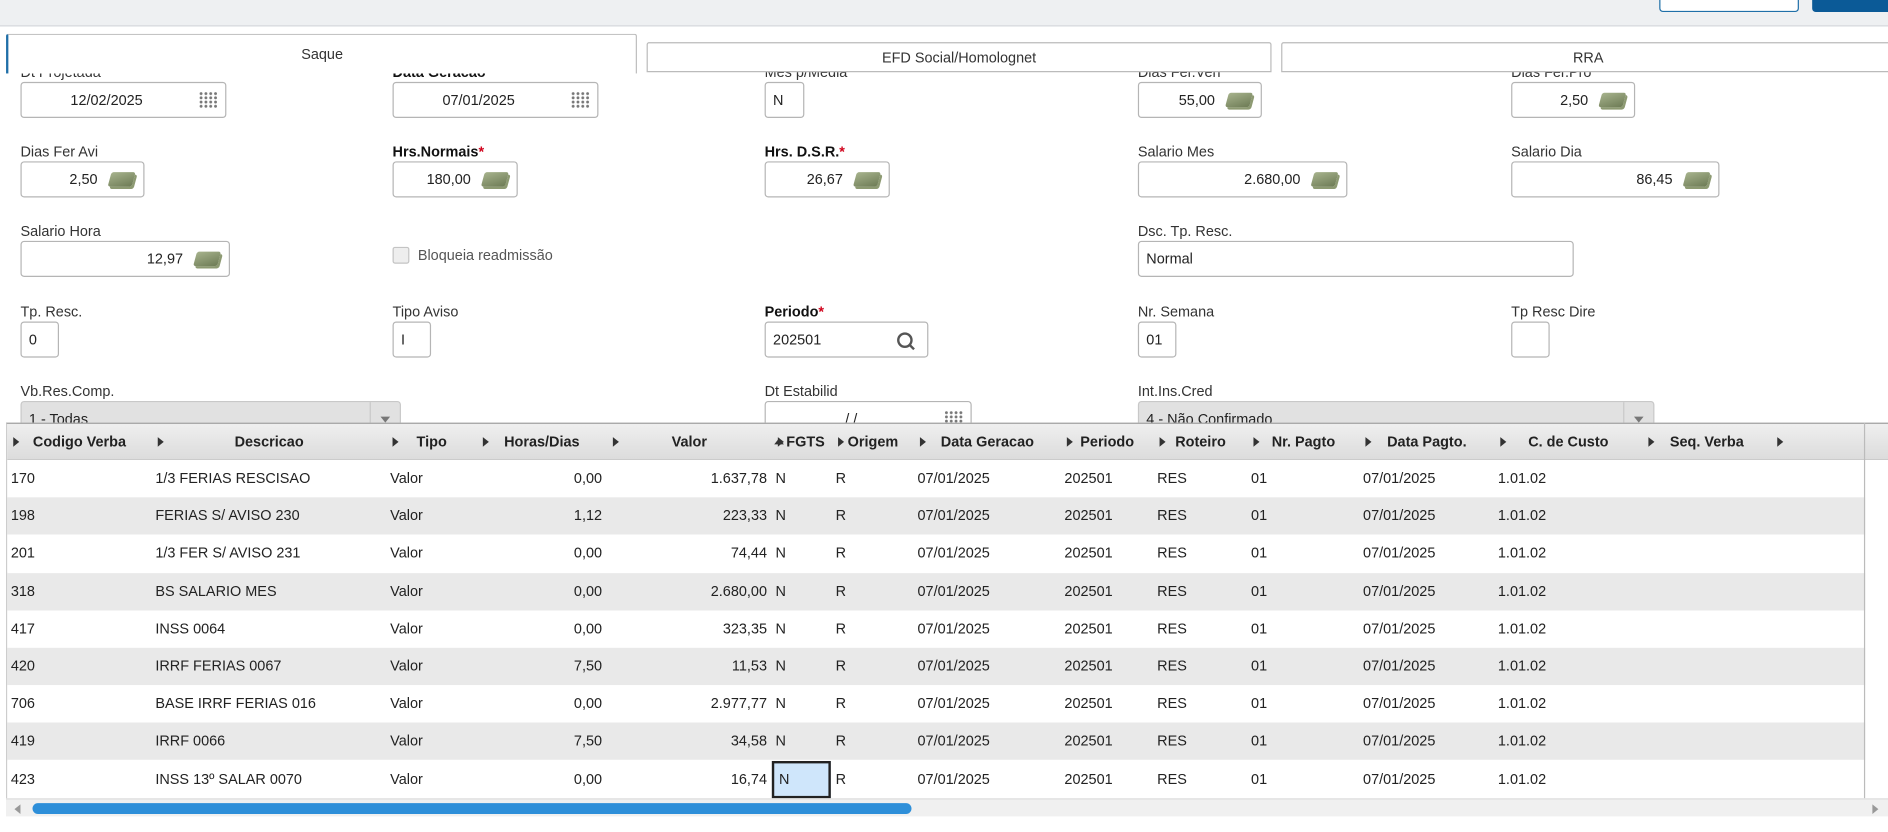 The height and width of the screenshot is (832, 1888). What do you see at coordinates (745, 516) in the screenshot?
I see `grid-cell: 223,33` at bounding box center [745, 516].